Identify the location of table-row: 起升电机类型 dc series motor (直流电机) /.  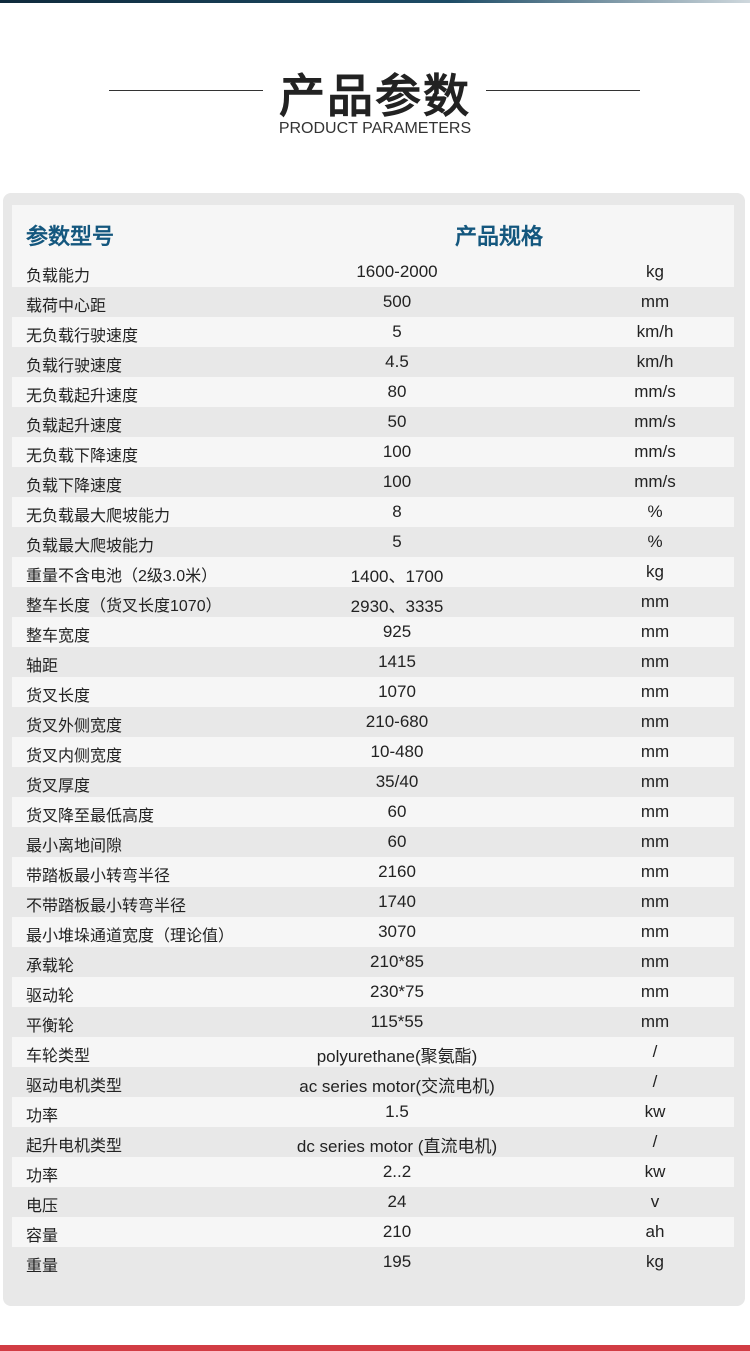
(373, 1142).